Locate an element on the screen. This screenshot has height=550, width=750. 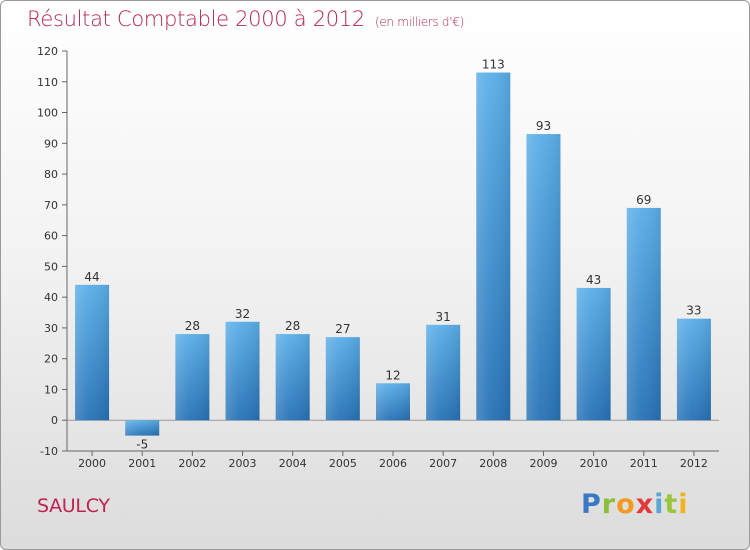
x-tick-label: 2004 is located at coordinates (293, 463).